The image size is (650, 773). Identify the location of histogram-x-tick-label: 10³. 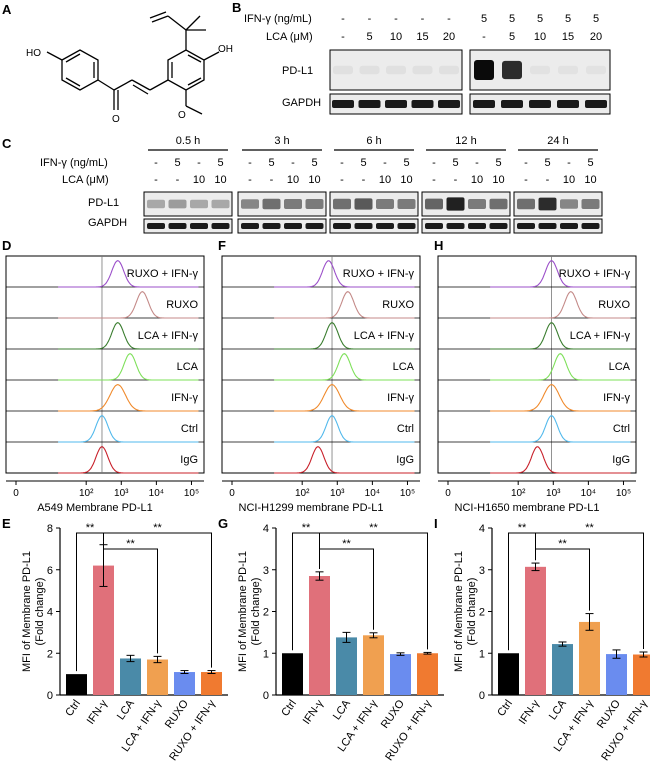
(553, 493).